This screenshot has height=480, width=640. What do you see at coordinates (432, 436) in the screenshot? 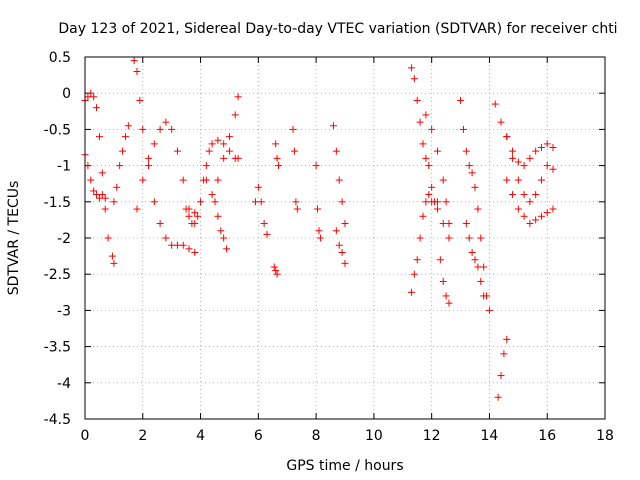
I see `x-tick-label: 12` at bounding box center [432, 436].